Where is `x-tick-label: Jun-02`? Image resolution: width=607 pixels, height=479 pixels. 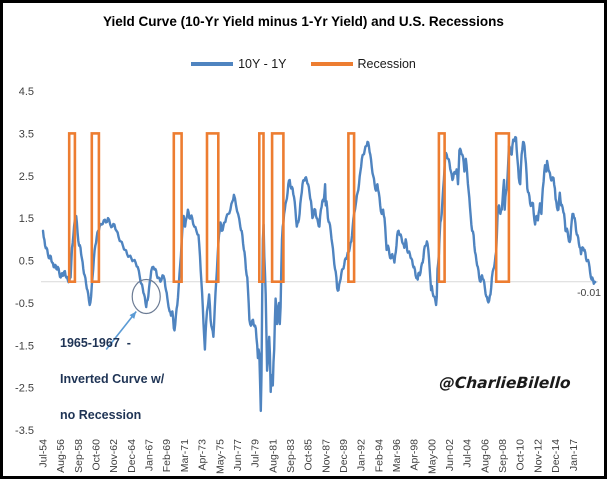
x-tick-label: Jun-02 is located at coordinates (450, 455).